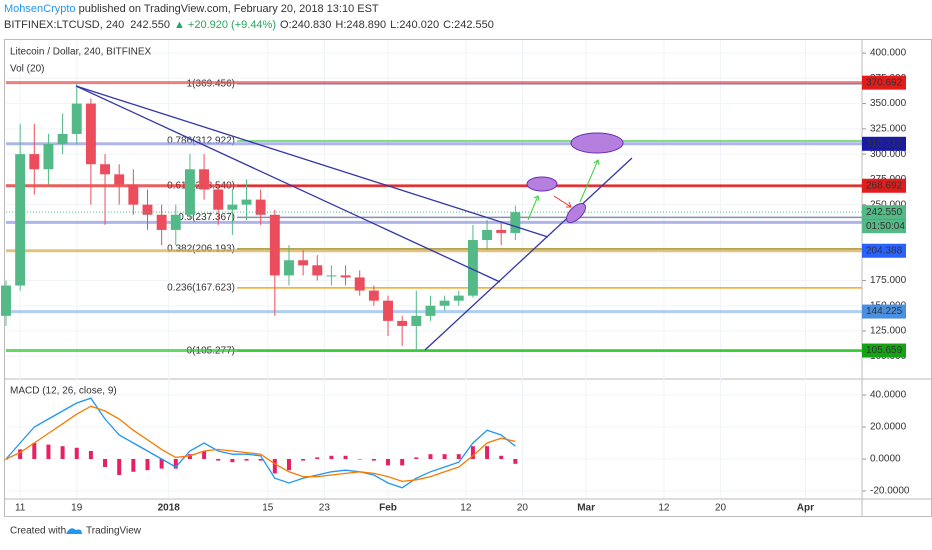  What do you see at coordinates (150, 25) in the screenshot?
I see `last: 242.550` at bounding box center [150, 25].